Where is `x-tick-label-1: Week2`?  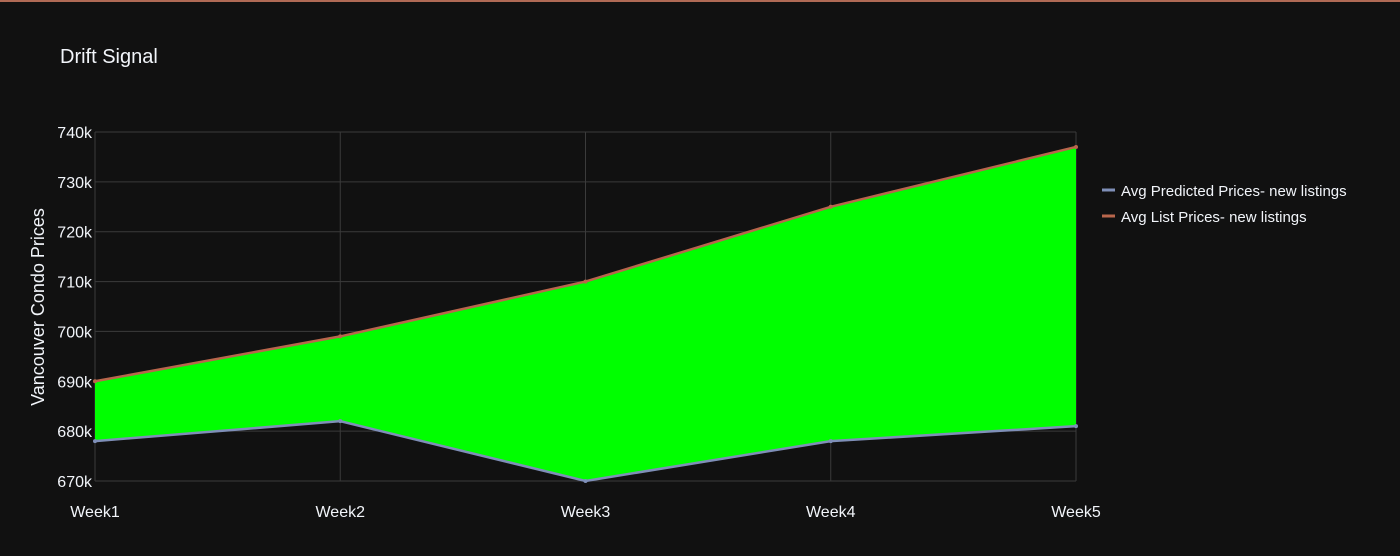
x-tick-label-1: Week2 is located at coordinates (340, 512).